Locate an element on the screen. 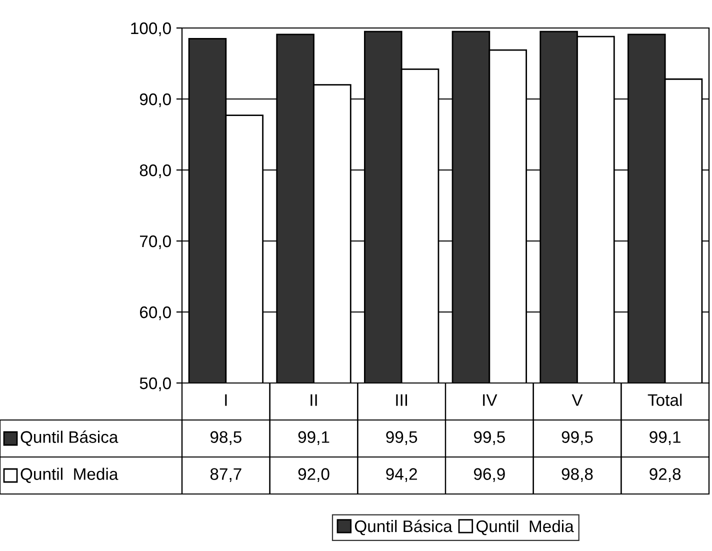  x-tick-label: V is located at coordinates (577, 400).